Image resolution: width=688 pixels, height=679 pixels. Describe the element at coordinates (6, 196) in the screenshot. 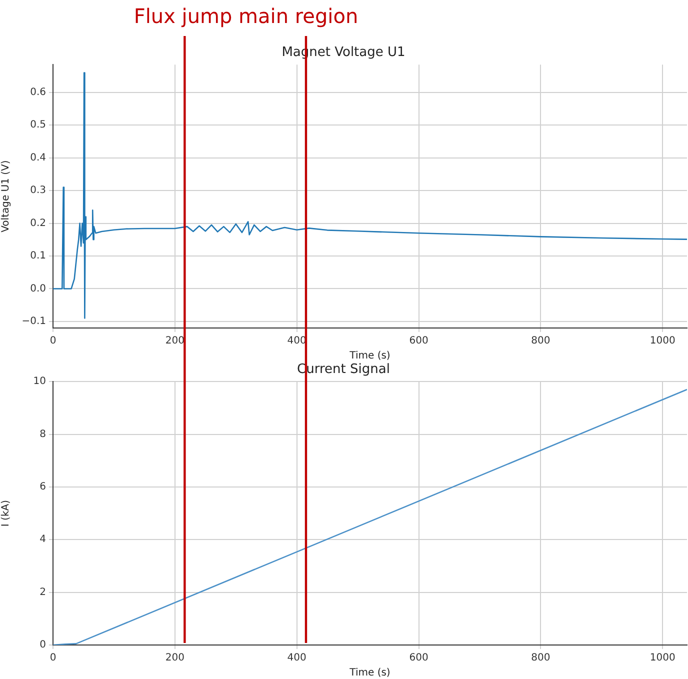

I see `y-axis-title: Voltage U1 (V)` at that location.